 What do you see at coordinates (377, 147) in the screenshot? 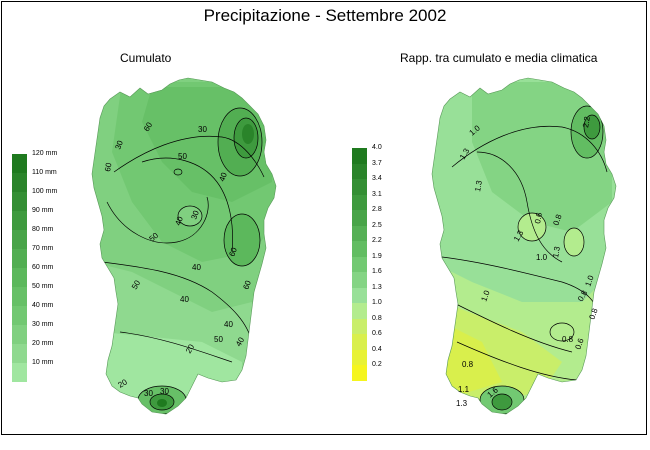
I see `legend-ratio-label: 4.0` at bounding box center [377, 147].